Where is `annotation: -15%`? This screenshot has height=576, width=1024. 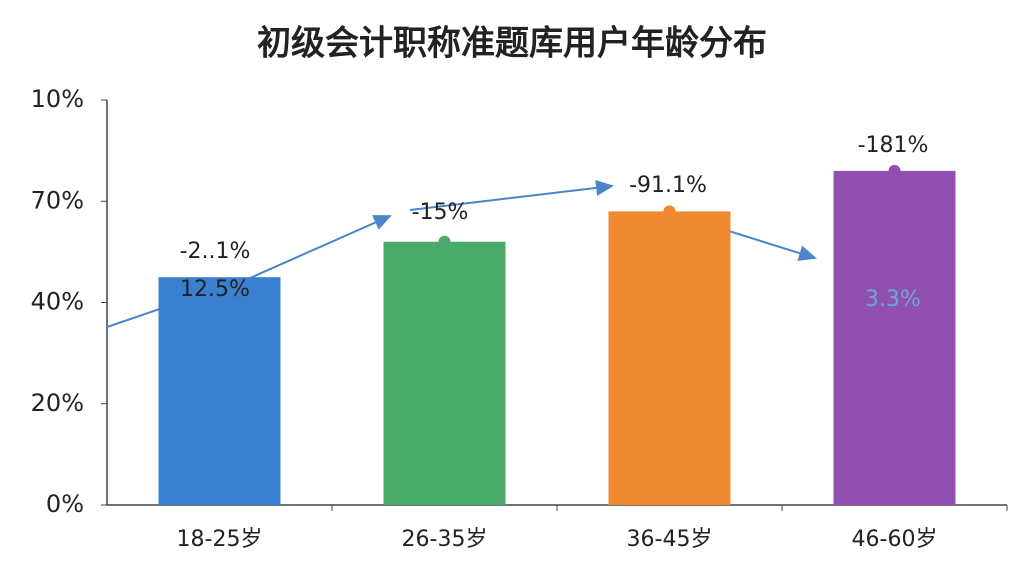 annotation: -15% is located at coordinates (440, 212).